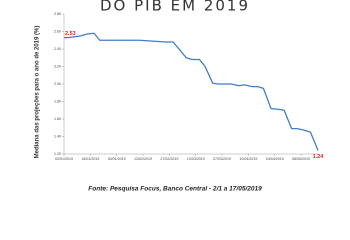  I want to click on x-tick-label: 13/03/2019, so click(196, 159).